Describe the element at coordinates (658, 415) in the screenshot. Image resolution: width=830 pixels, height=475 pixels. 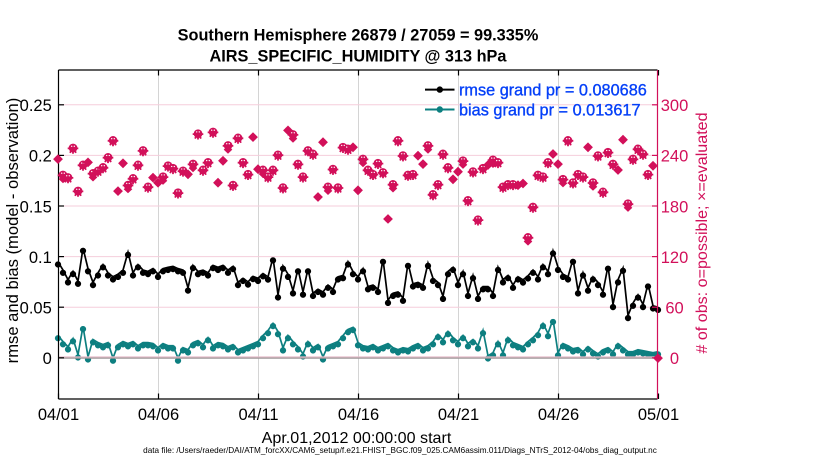
I see `svg-text: 05/01` at that location.